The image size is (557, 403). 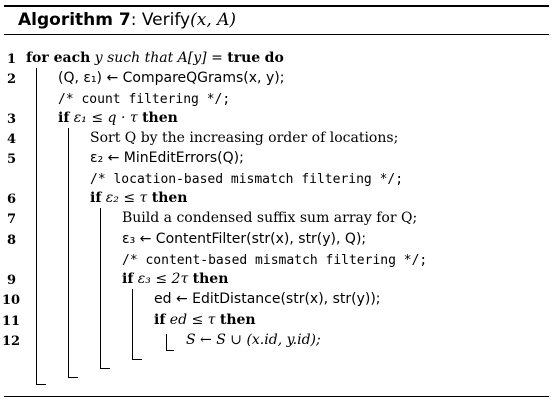 I want to click on comment-count-filtering: /* count filtering */;, so click(x=144, y=99).